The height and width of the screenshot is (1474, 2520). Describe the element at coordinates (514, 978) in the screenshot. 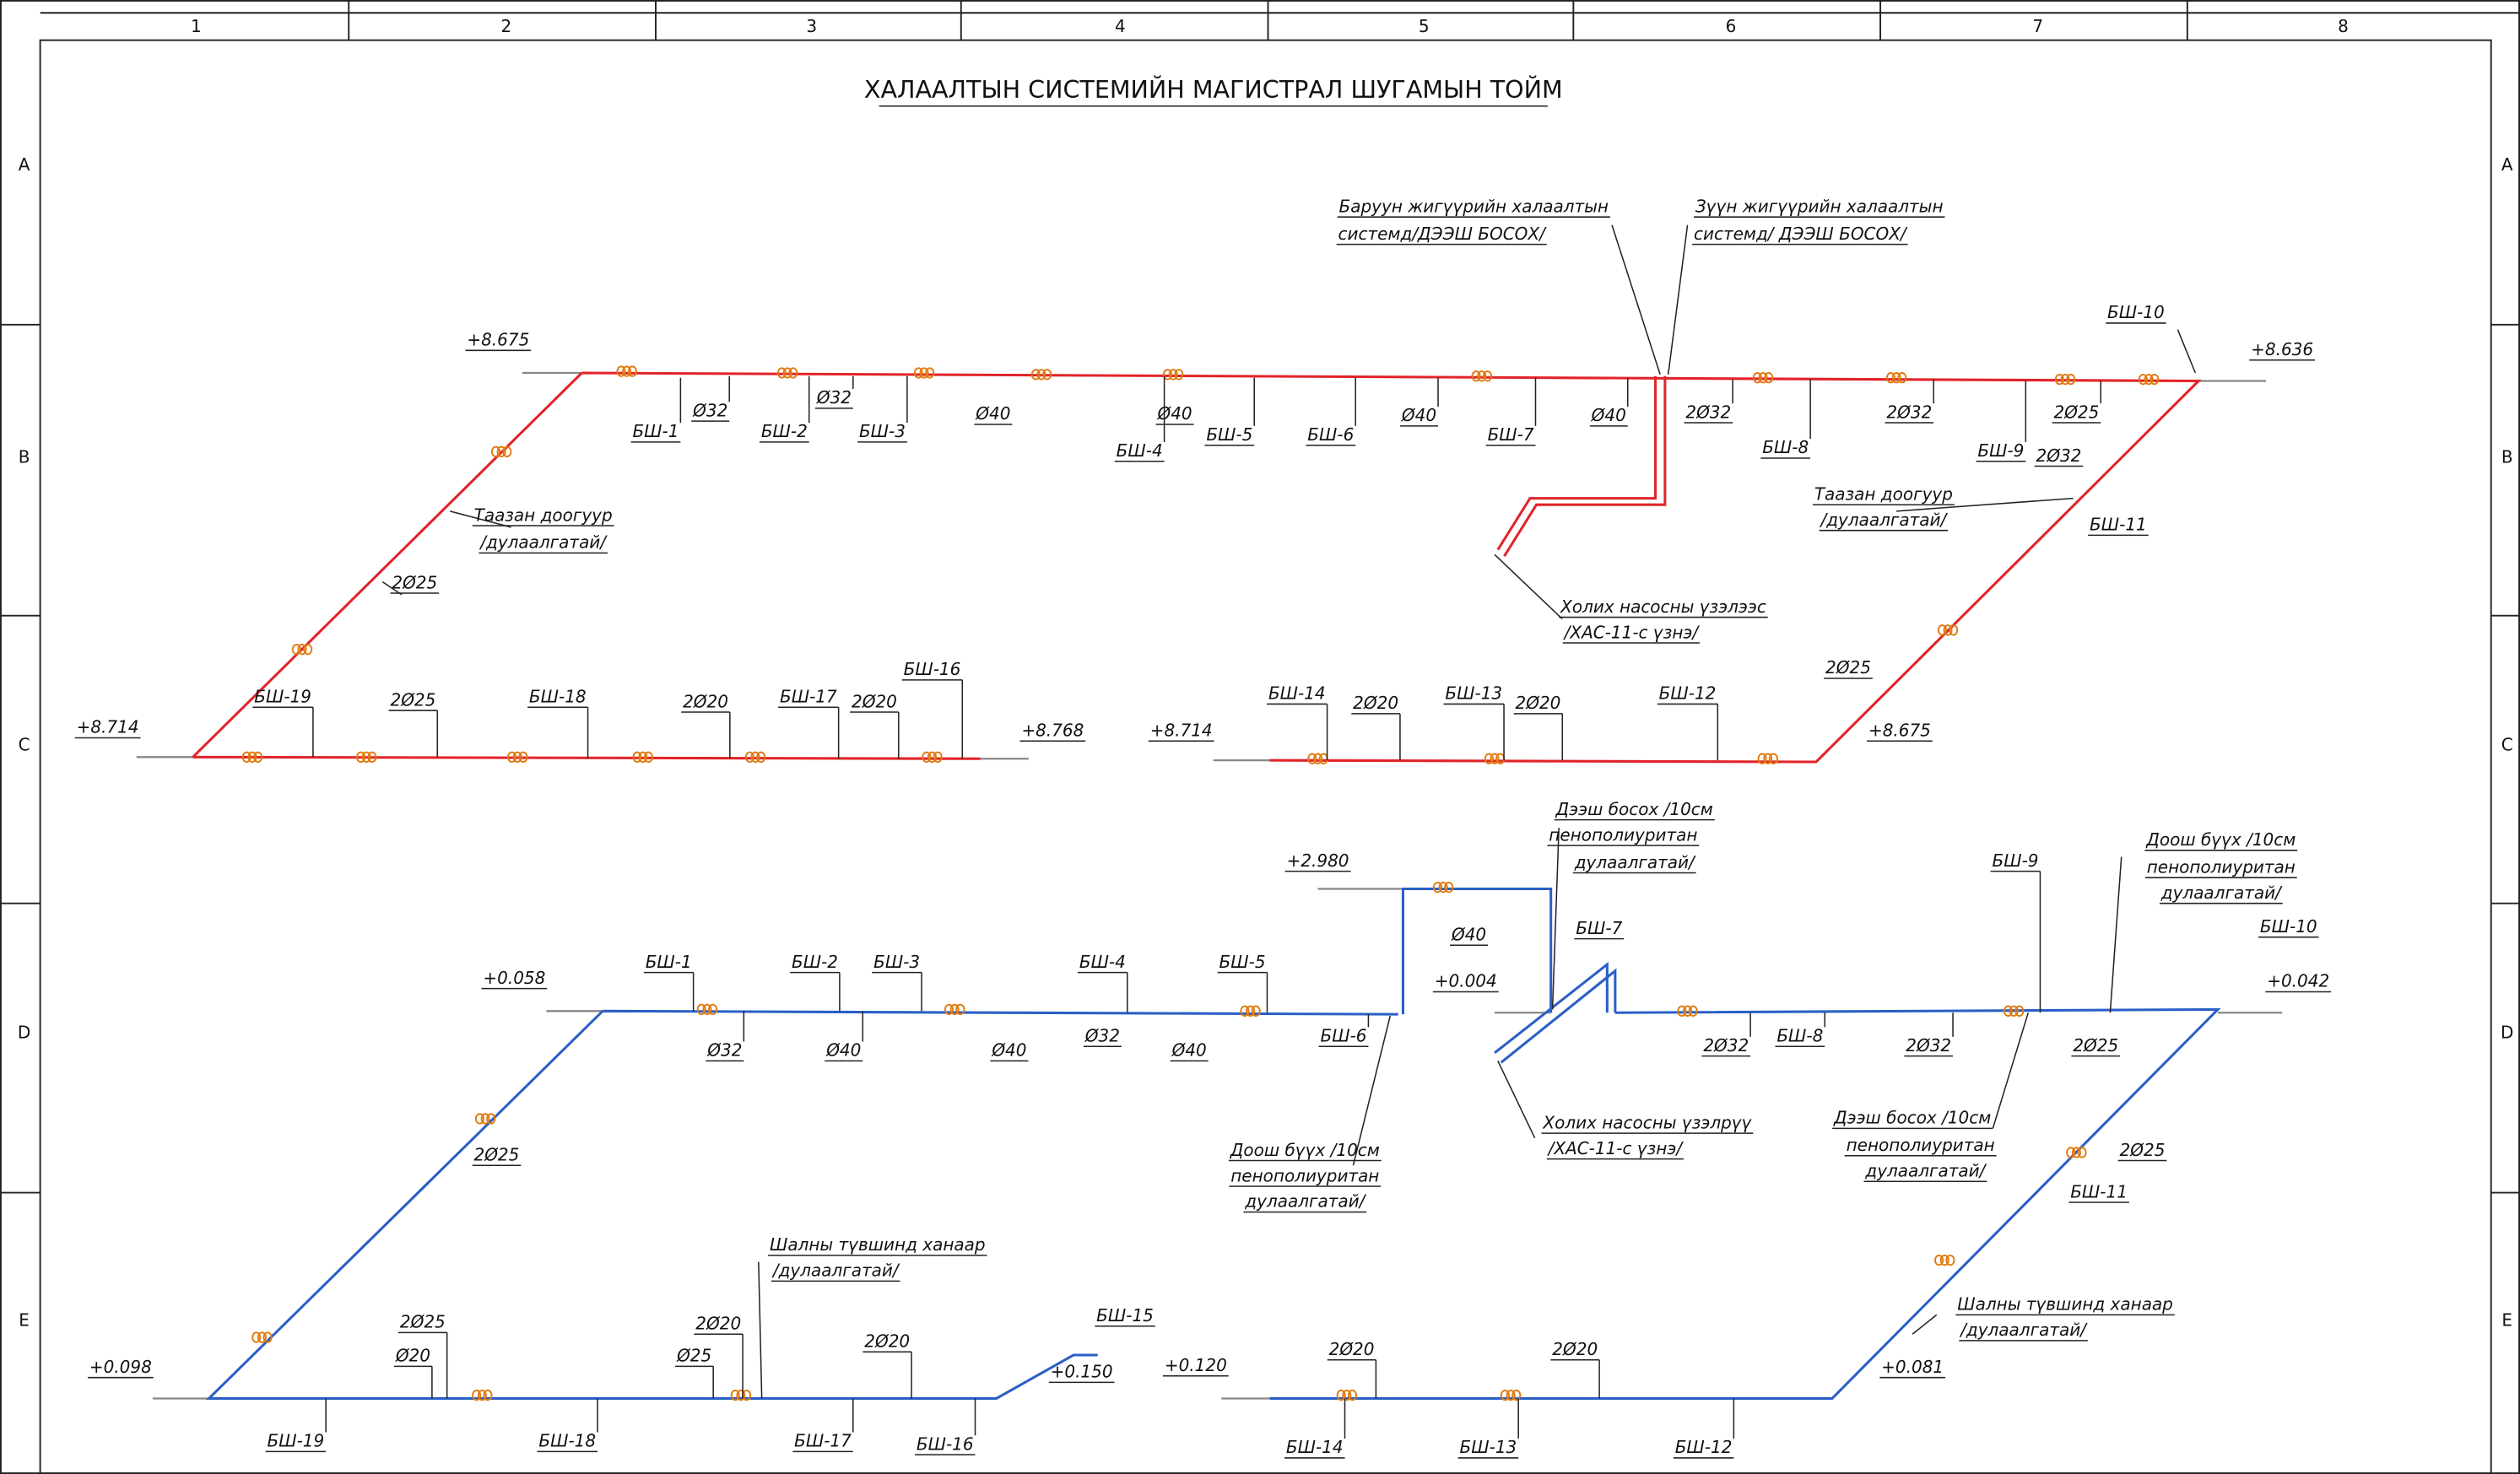

I see `pipe-label: +0.058` at that location.